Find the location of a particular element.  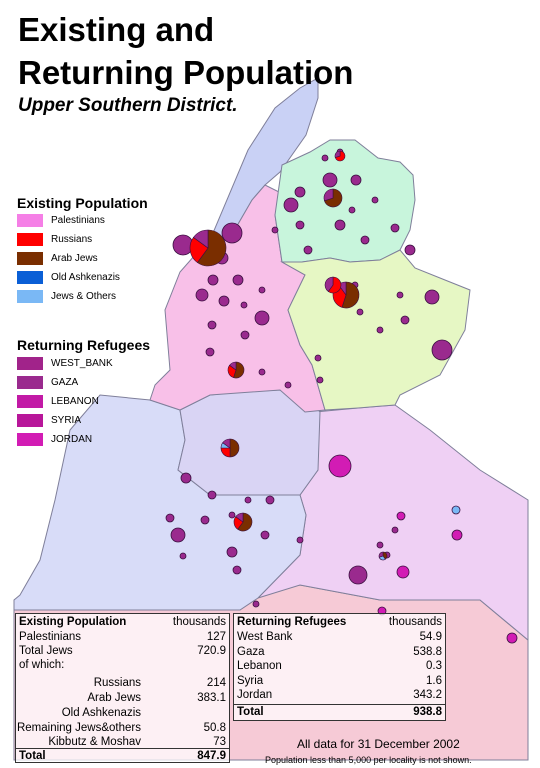

refugee-row-value: 0.3 is located at coordinates (434, 666).